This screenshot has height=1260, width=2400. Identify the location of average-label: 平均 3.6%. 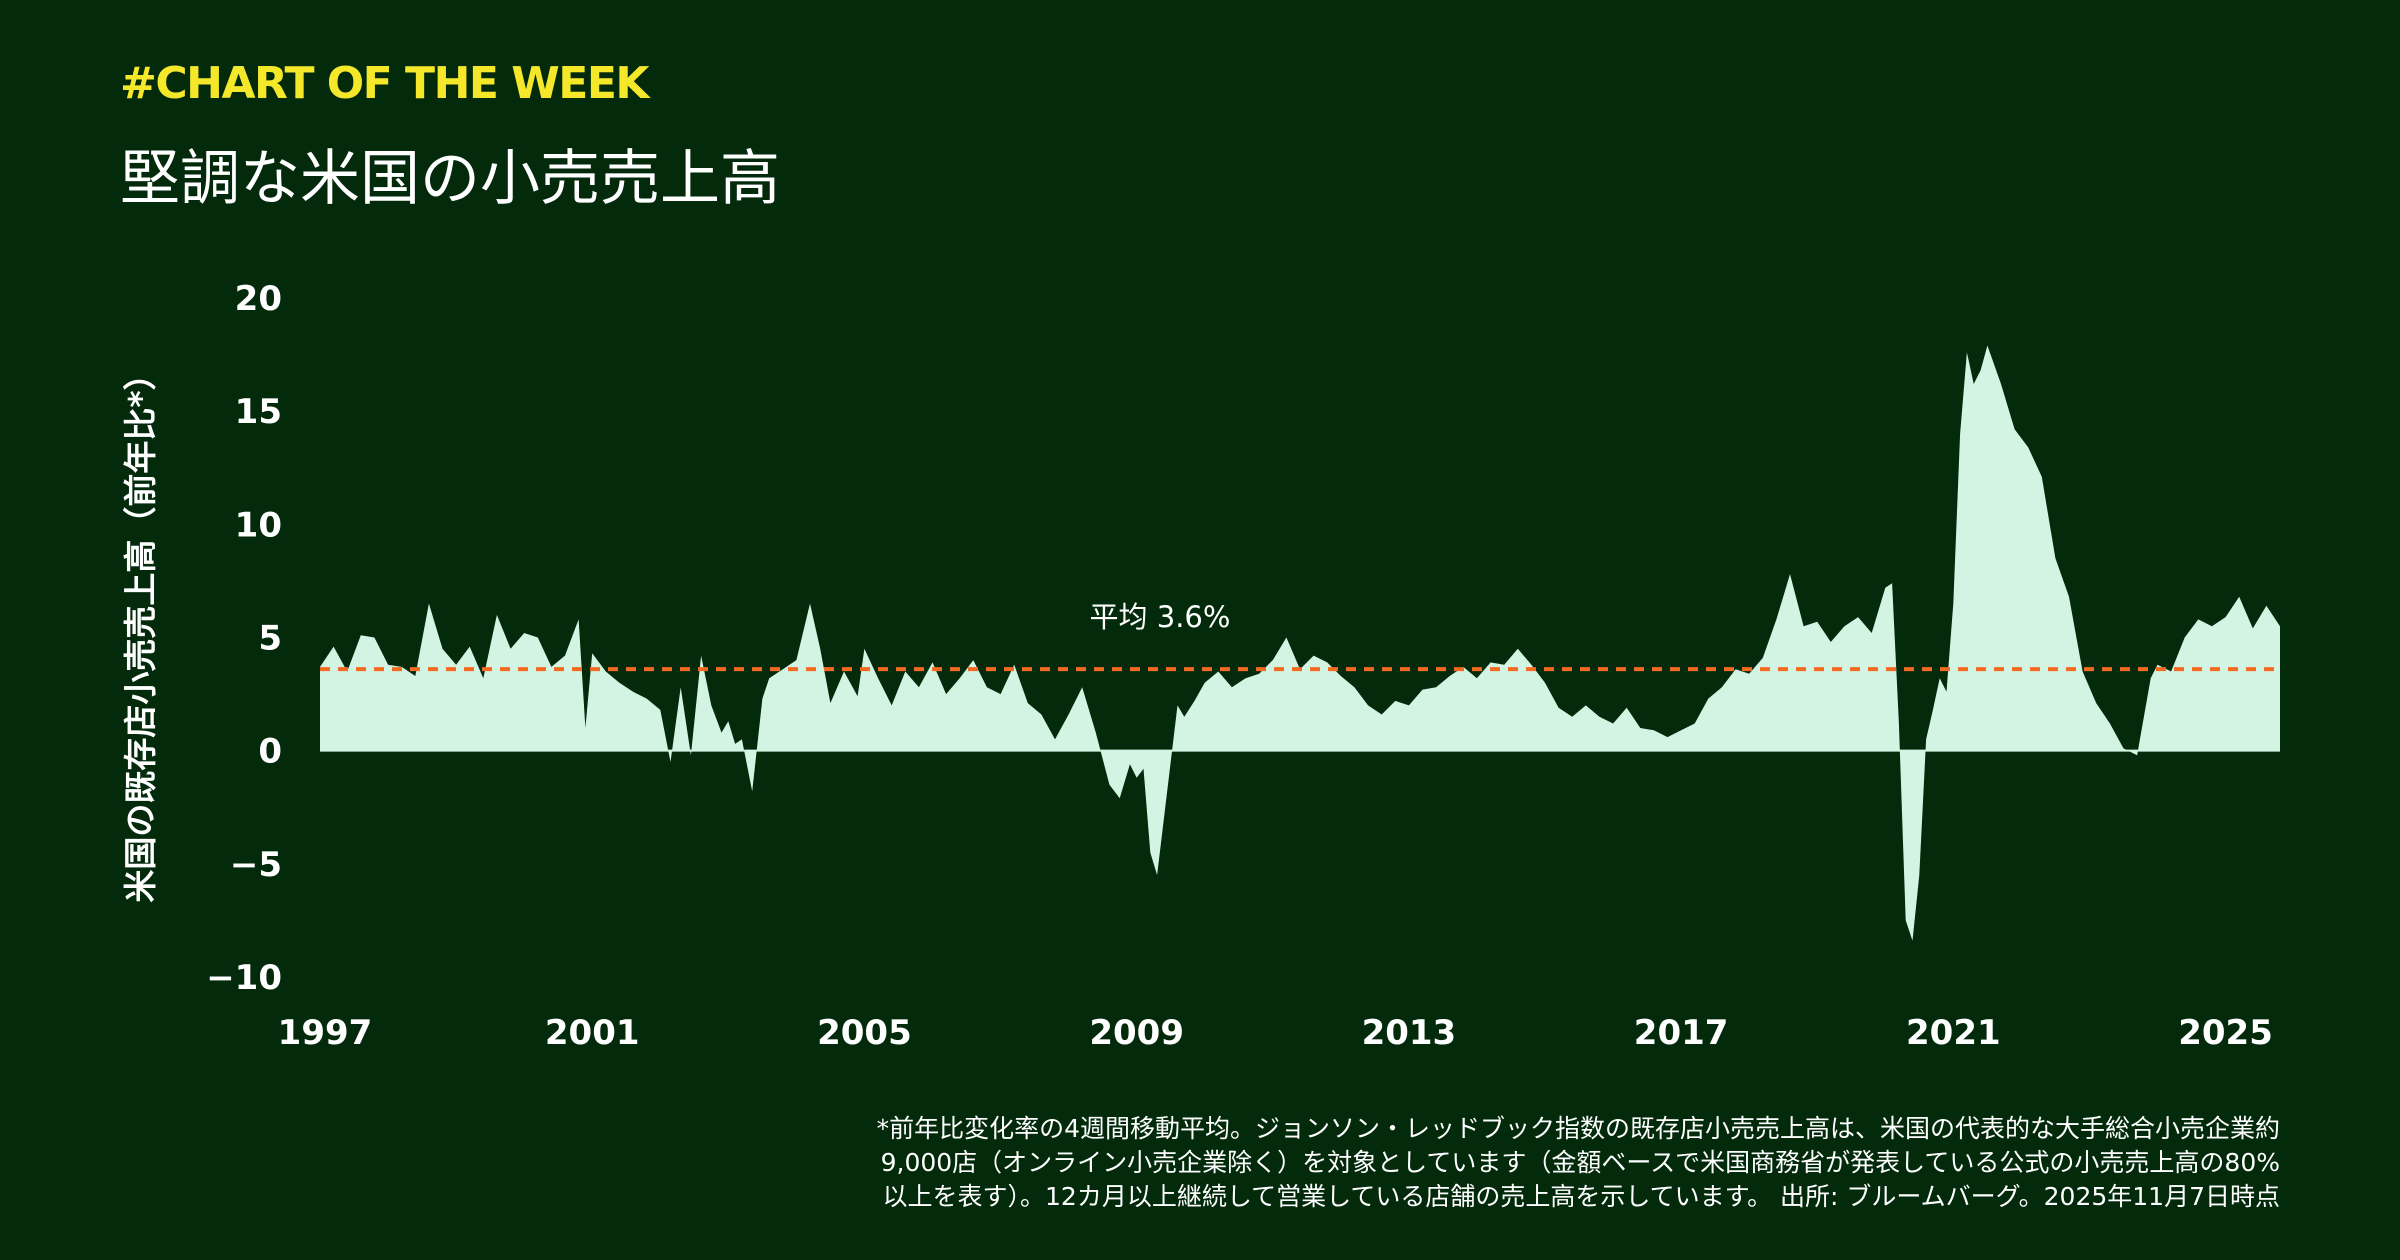
(1160, 617).